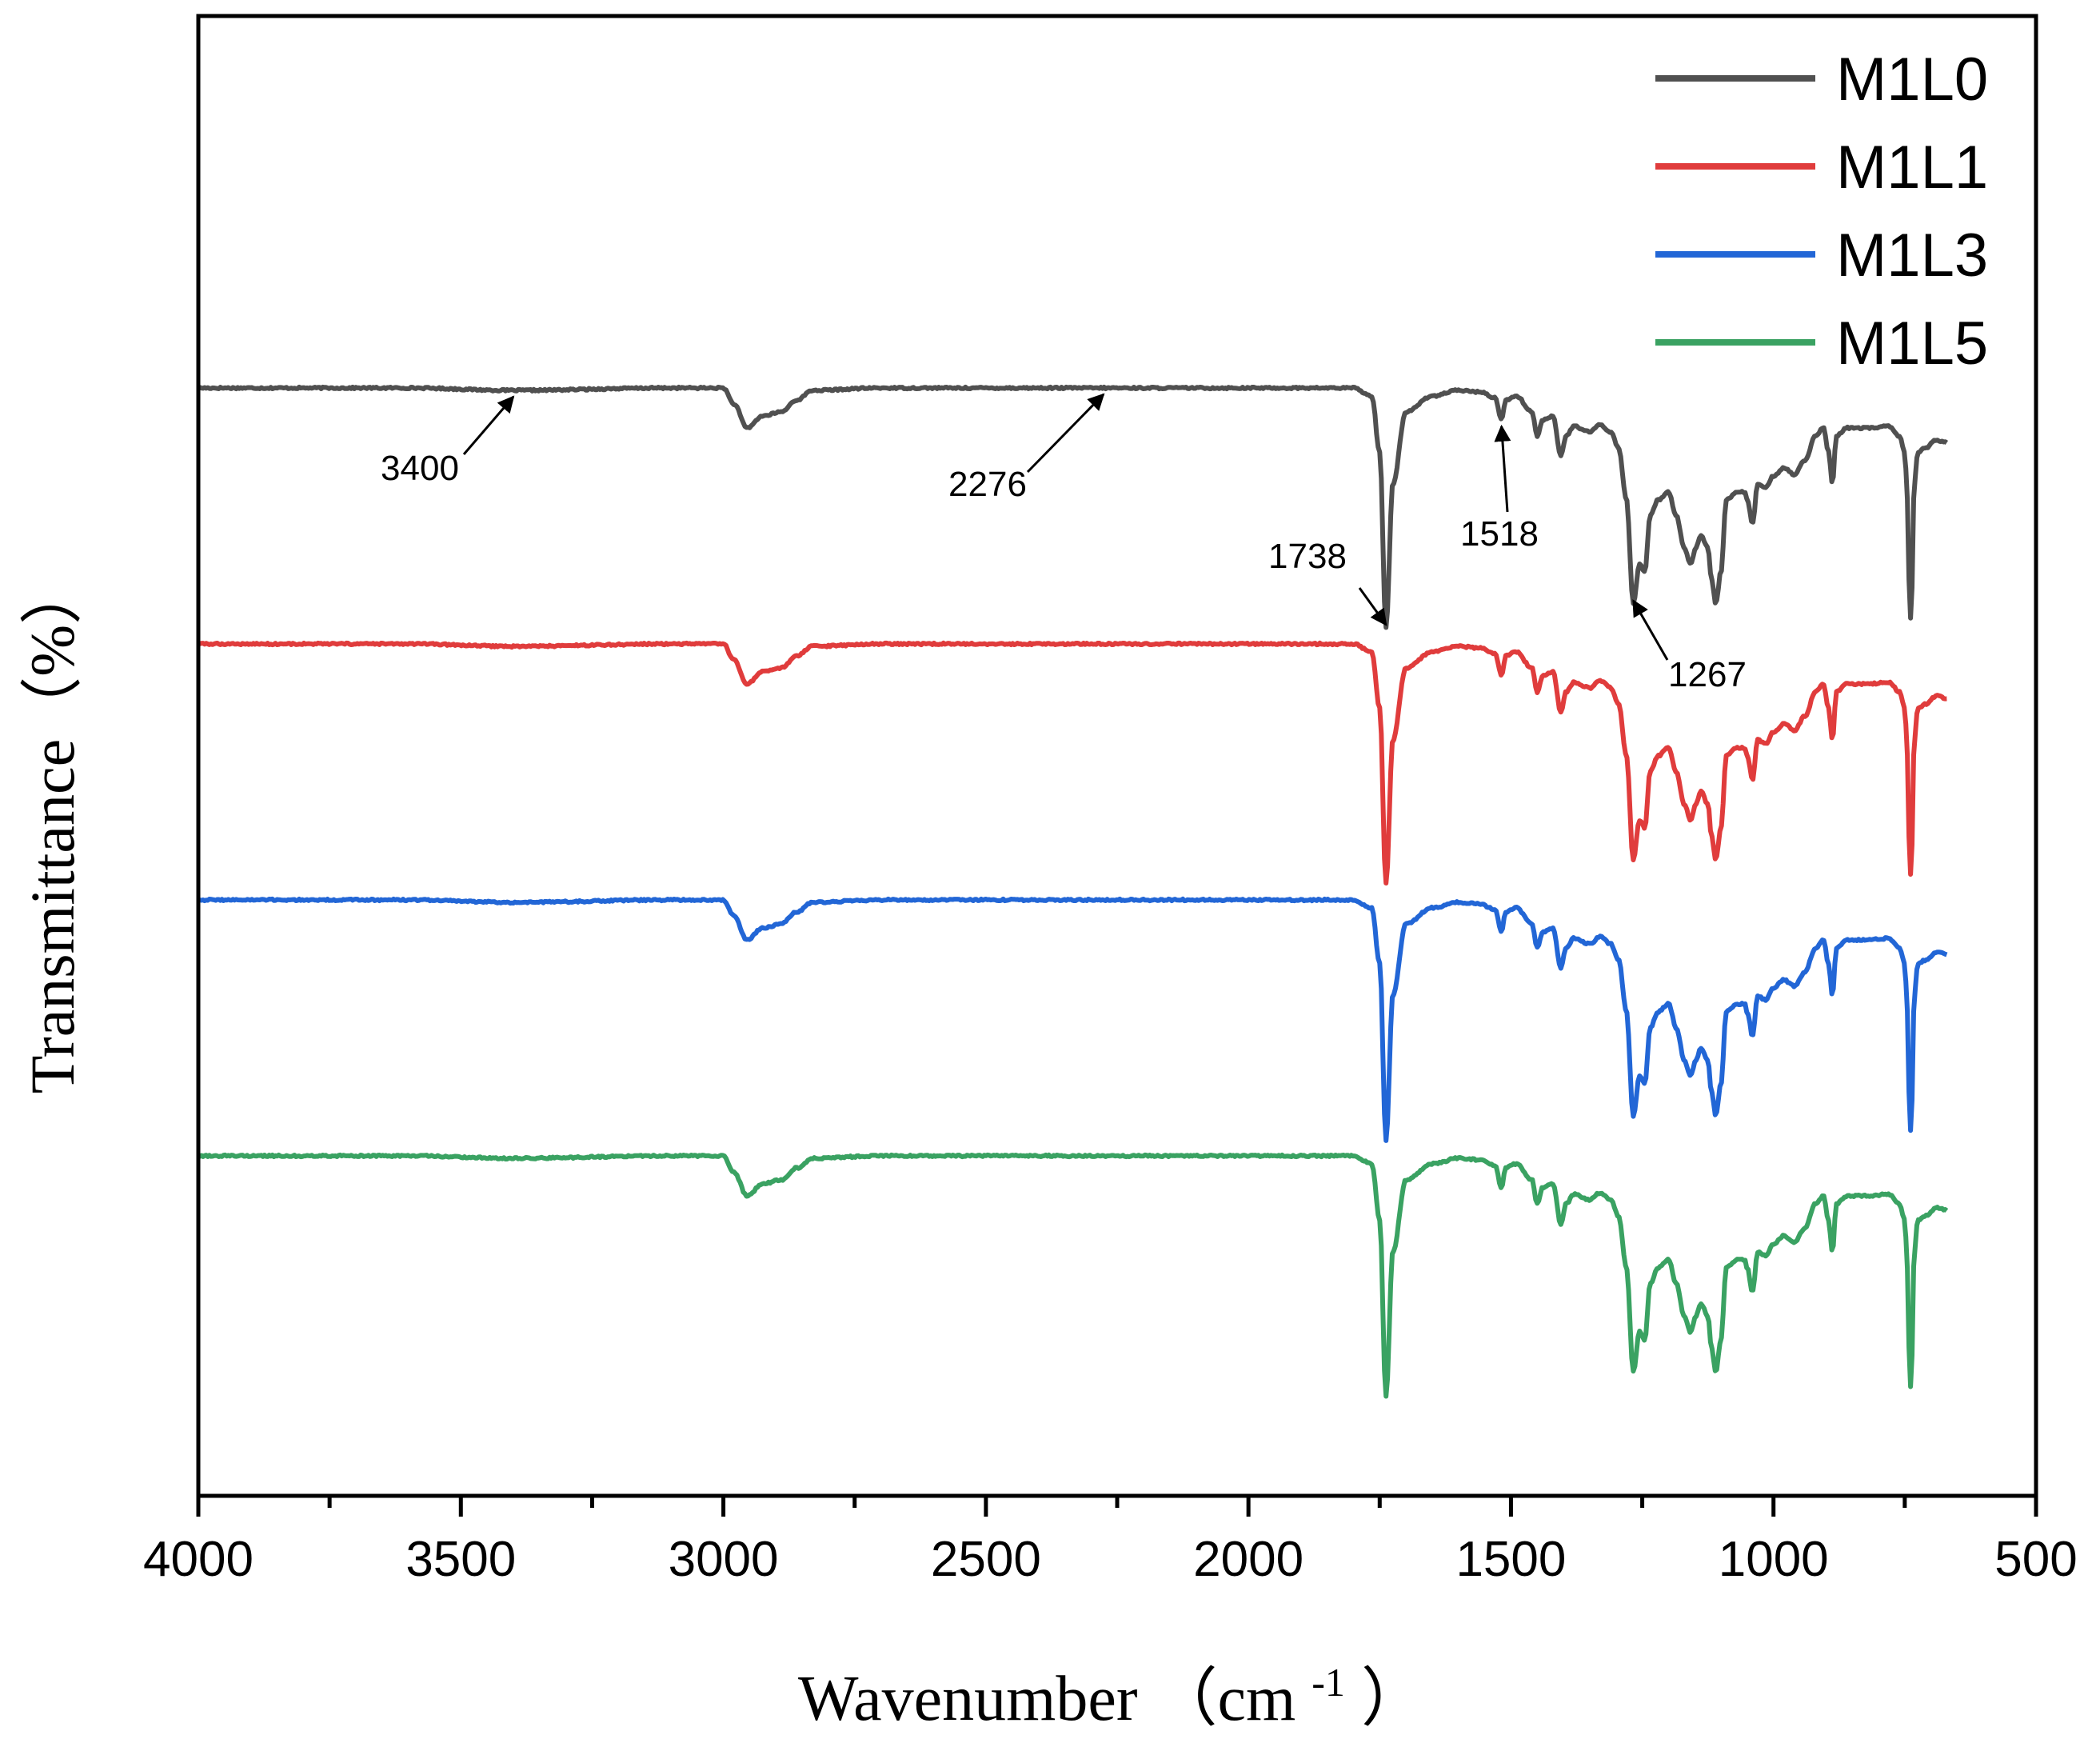 This screenshot has width=2100, height=1747. I want to click on x-tick-layer: 4000 3500 3000 2500 2000 1500 1000 500, so click(1110, 1541).